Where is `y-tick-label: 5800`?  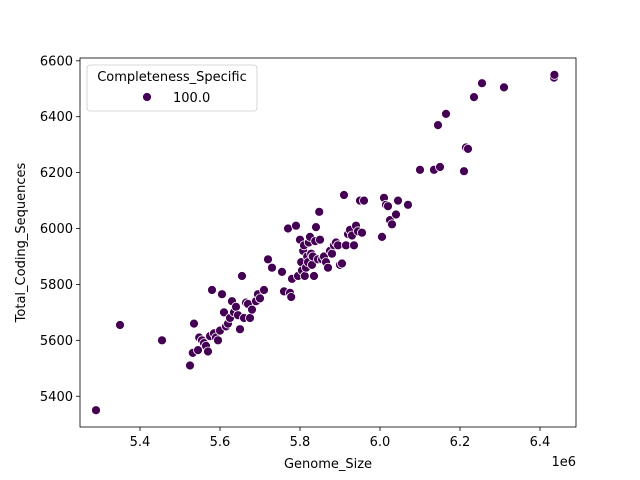 y-tick-label: 5800 is located at coordinates (56, 285).